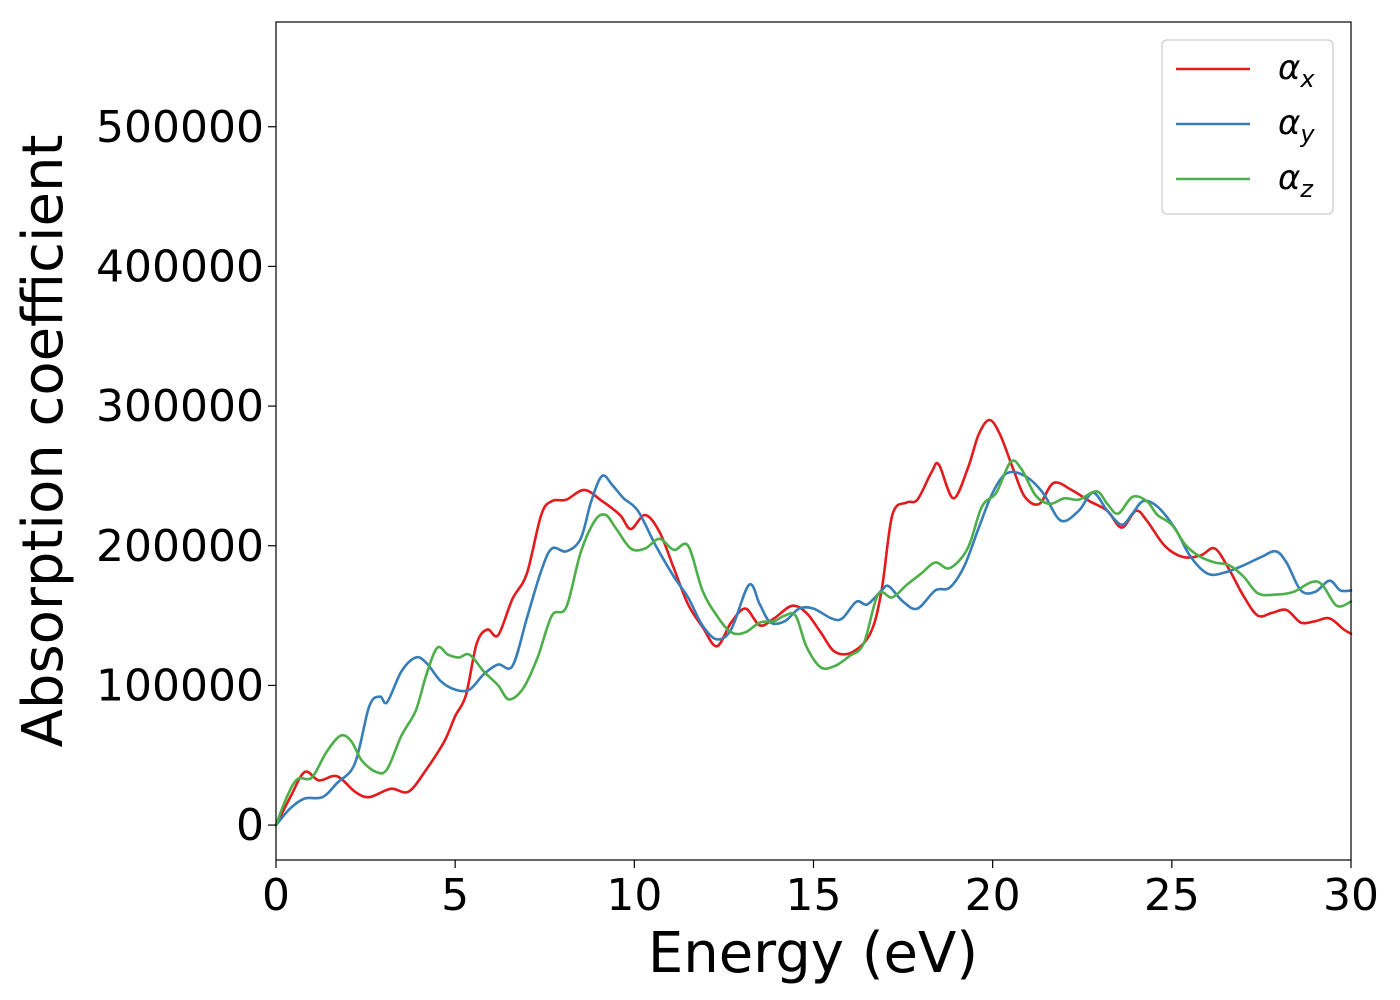 The width and height of the screenshot is (1400, 1000). Describe the element at coordinates (180, 127) in the screenshot. I see `y-tick-label: 500000` at that location.